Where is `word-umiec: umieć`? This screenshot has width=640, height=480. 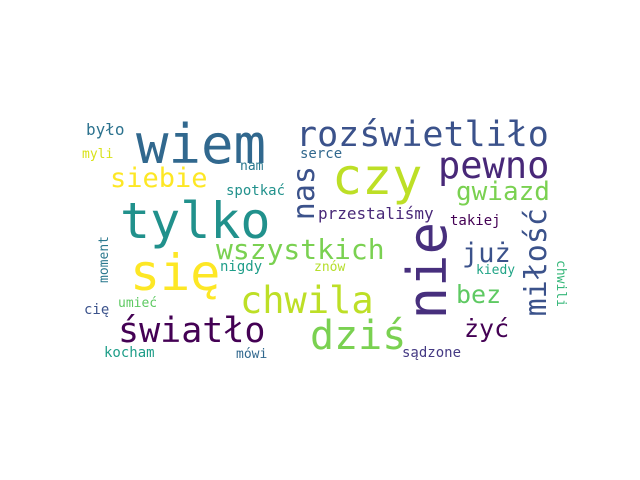
word-umiec: umieć is located at coordinates (138, 303).